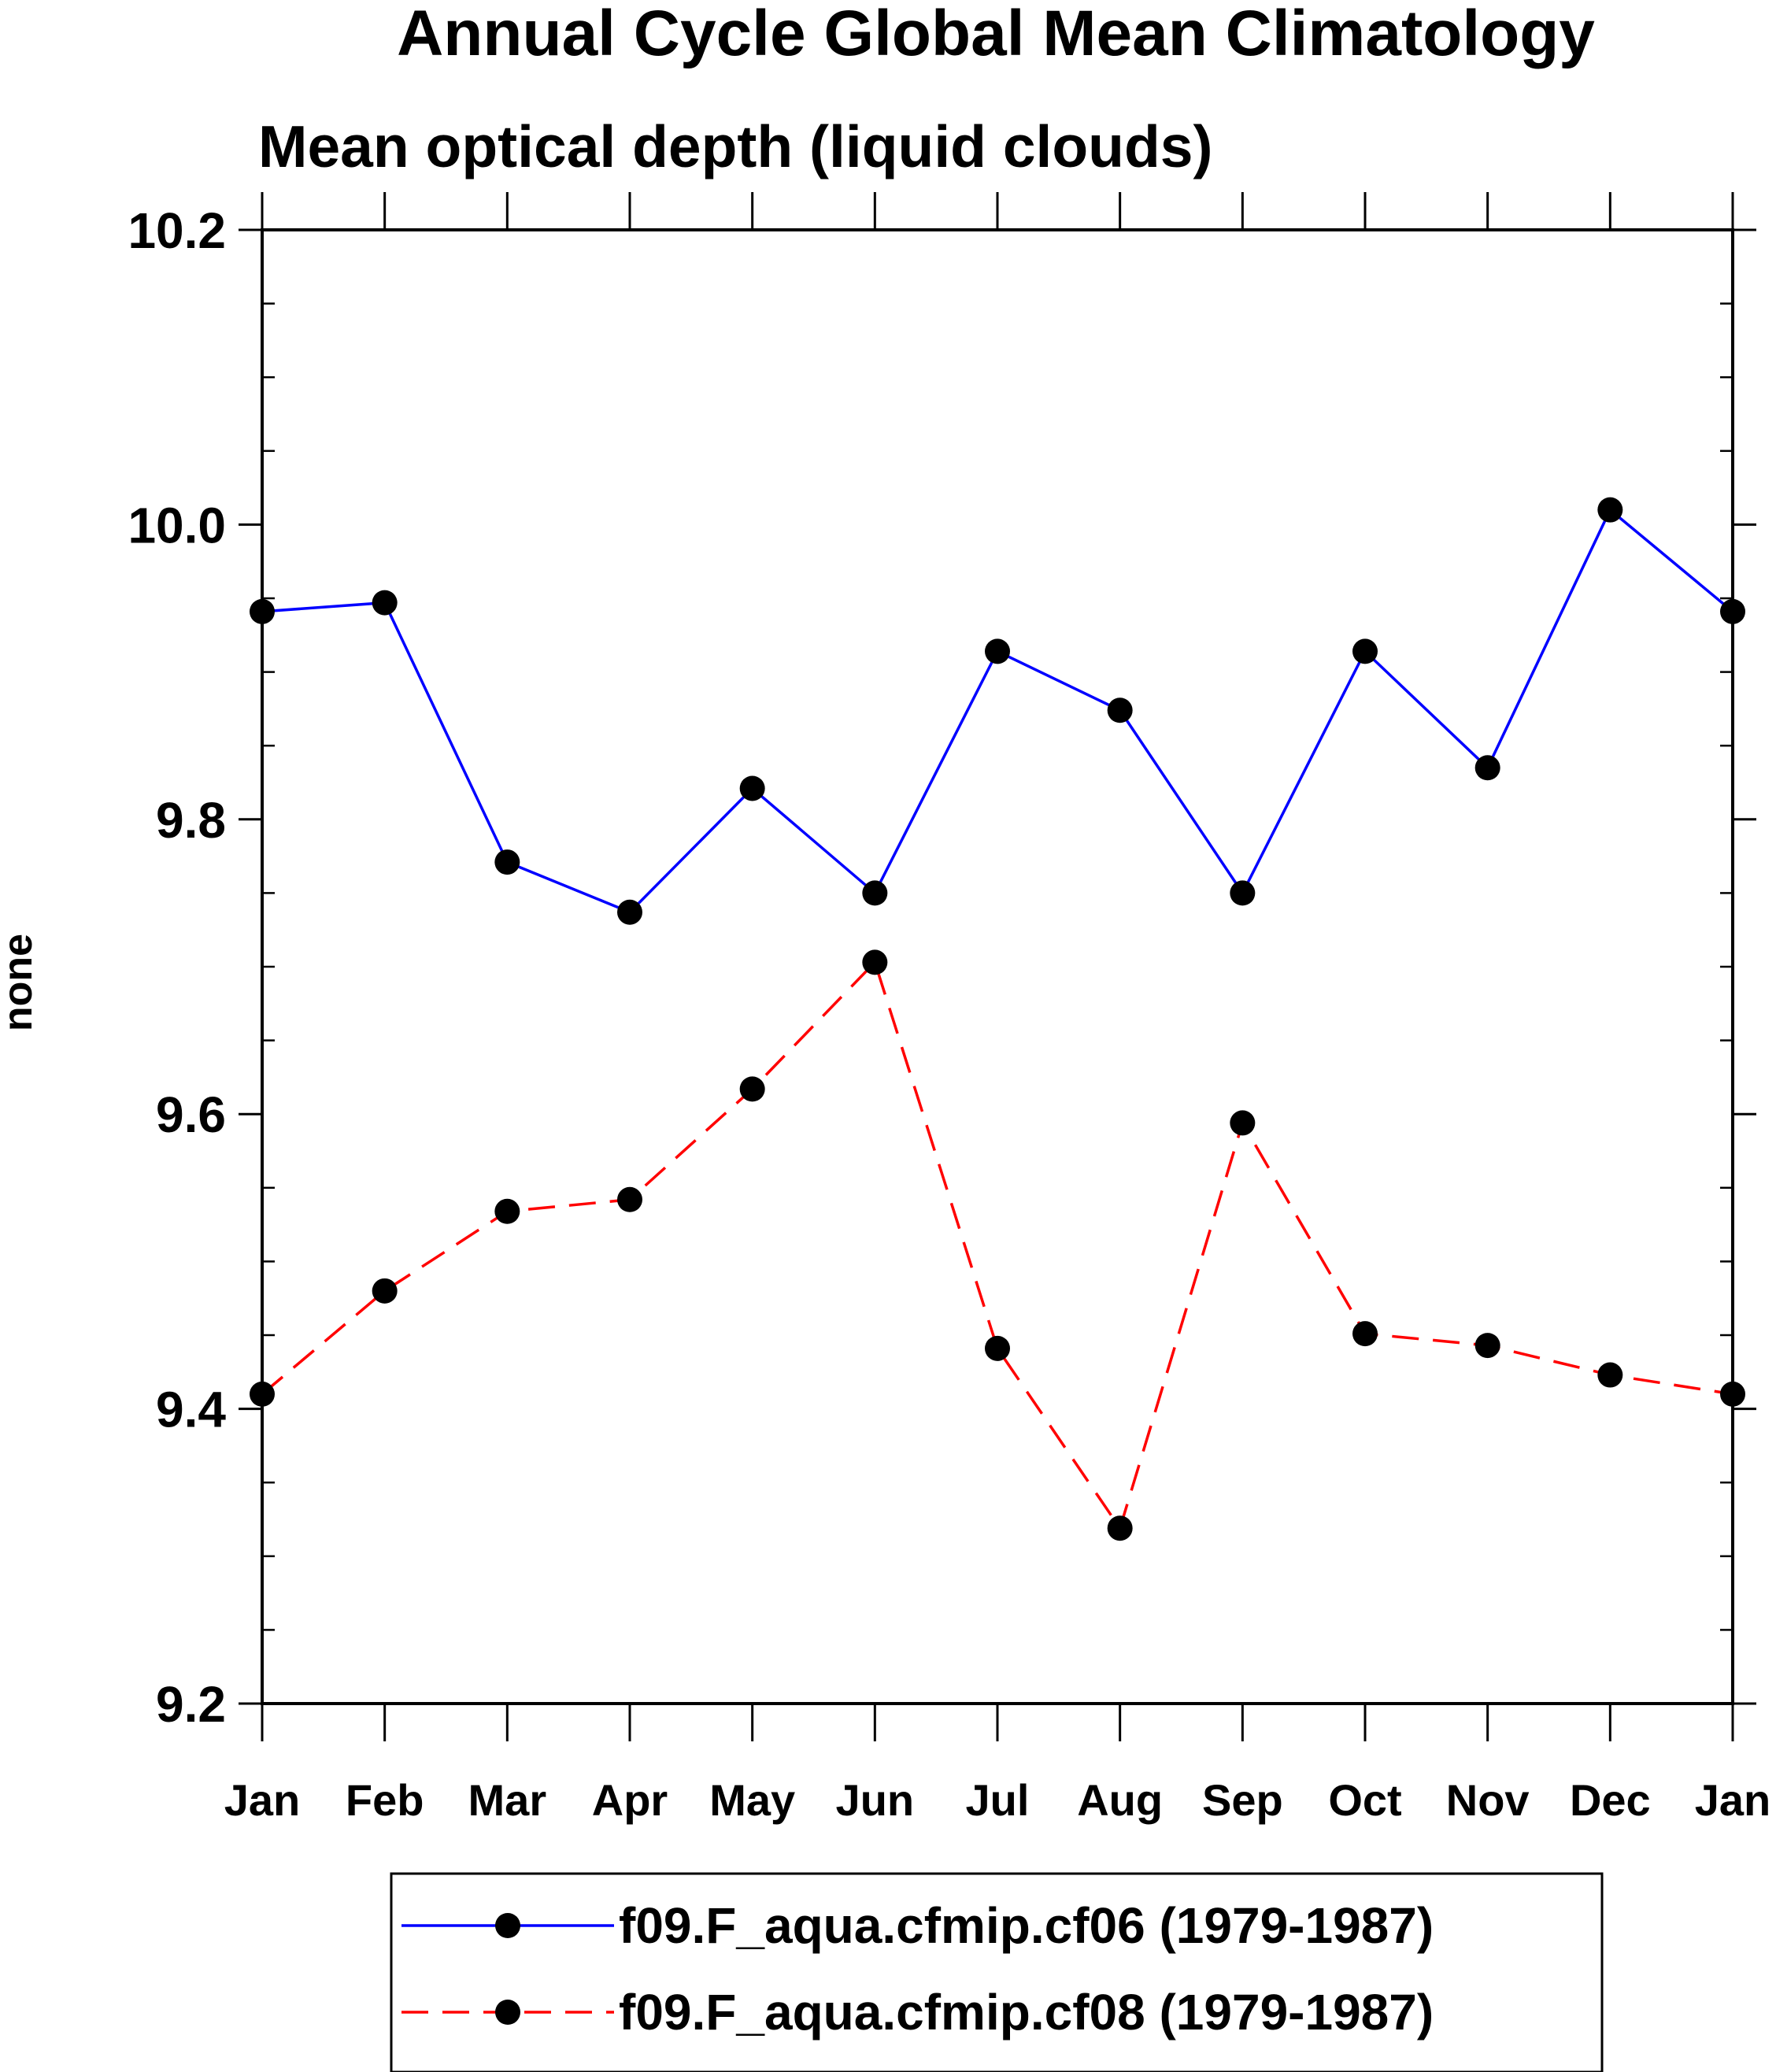 This screenshot has height=2072, width=1776. Describe the element at coordinates (191, 820) in the screenshot. I see `y-tick-label: 9.8` at that location.